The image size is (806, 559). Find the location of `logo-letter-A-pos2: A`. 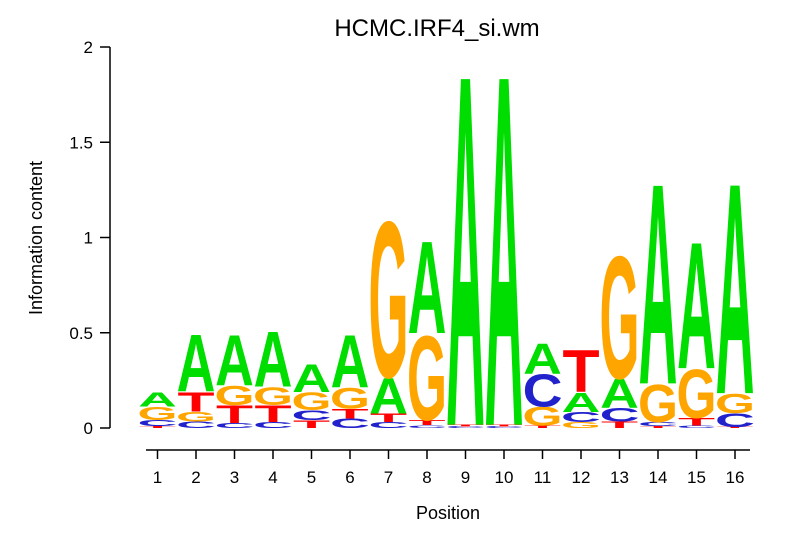

logo-letter-A-pos2: A is located at coordinates (196, 363).